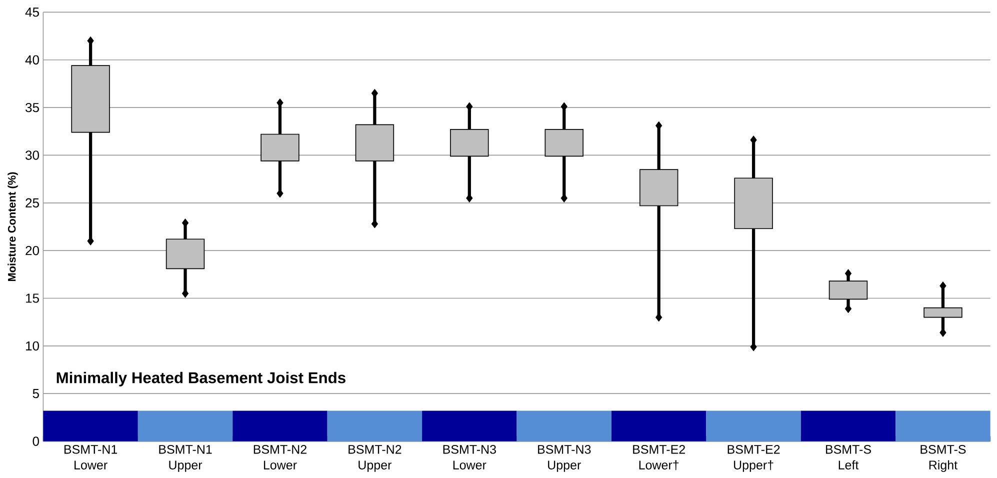 The image size is (997, 478). What do you see at coordinates (91, 457) in the screenshot?
I see `x-tick-label: BSMT-N1 Lower` at bounding box center [91, 457].